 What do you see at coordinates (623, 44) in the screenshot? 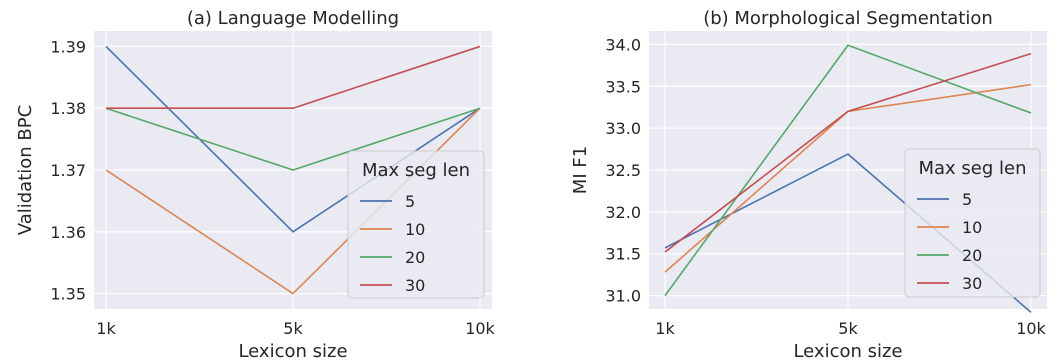
I see `y-tick-label: 34.0` at bounding box center [623, 44].